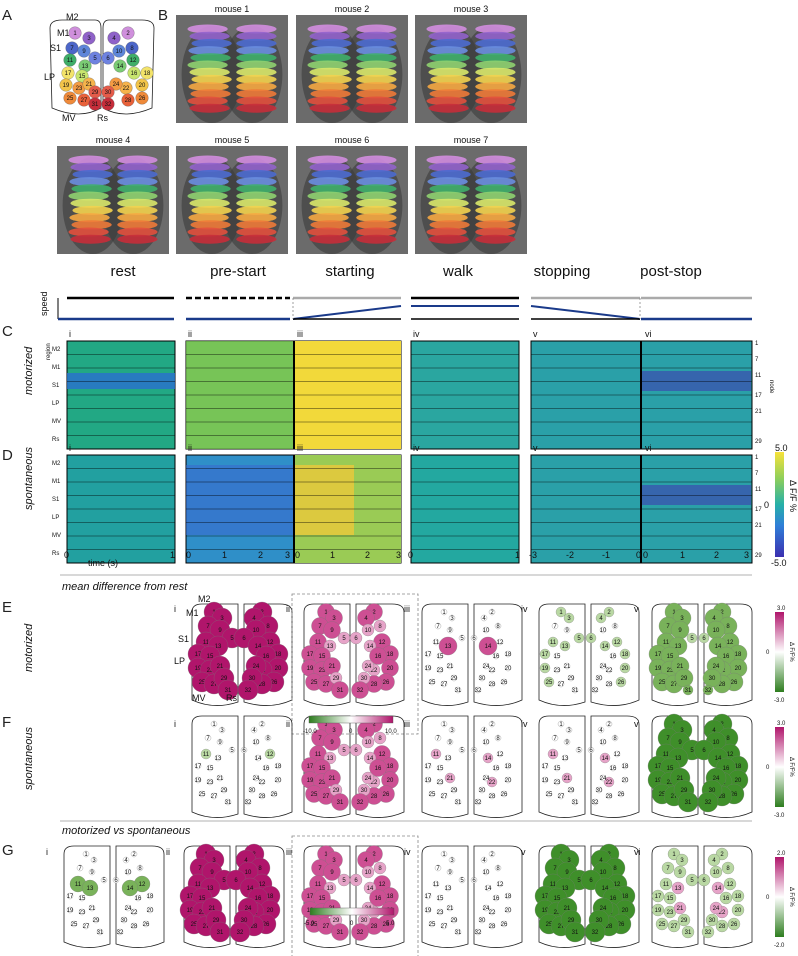 This screenshot has height=956, width=798. Describe the element at coordinates (132, 49) in the screenshot. I see `atlas-node-label: 8` at that location.